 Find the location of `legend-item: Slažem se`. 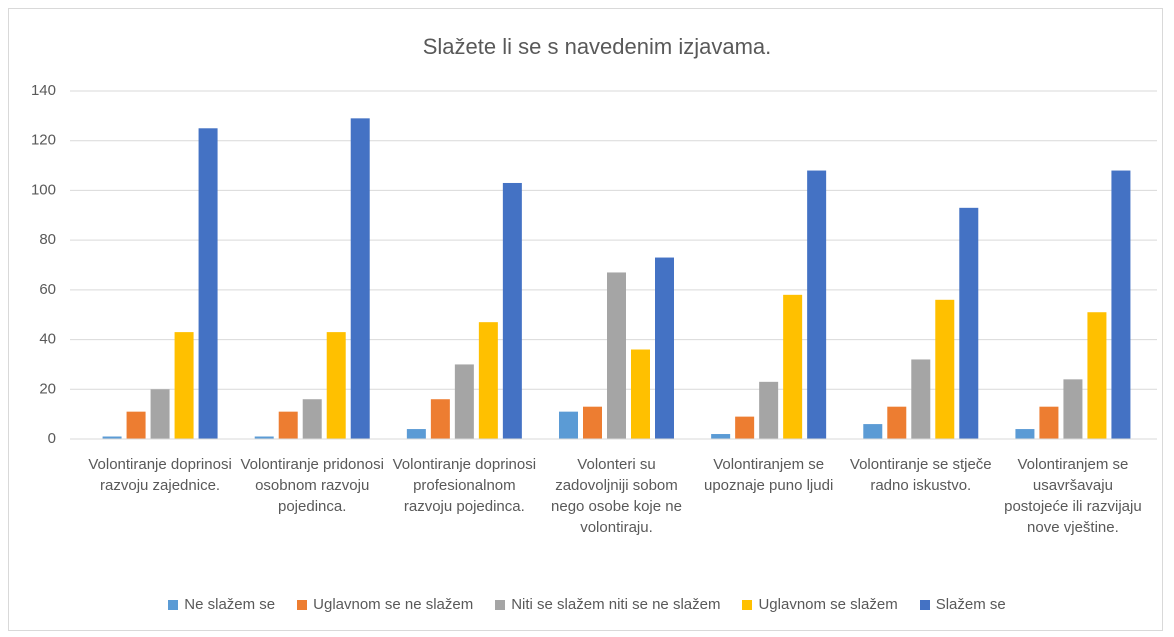

legend-item: Slažem se is located at coordinates (962, 604).